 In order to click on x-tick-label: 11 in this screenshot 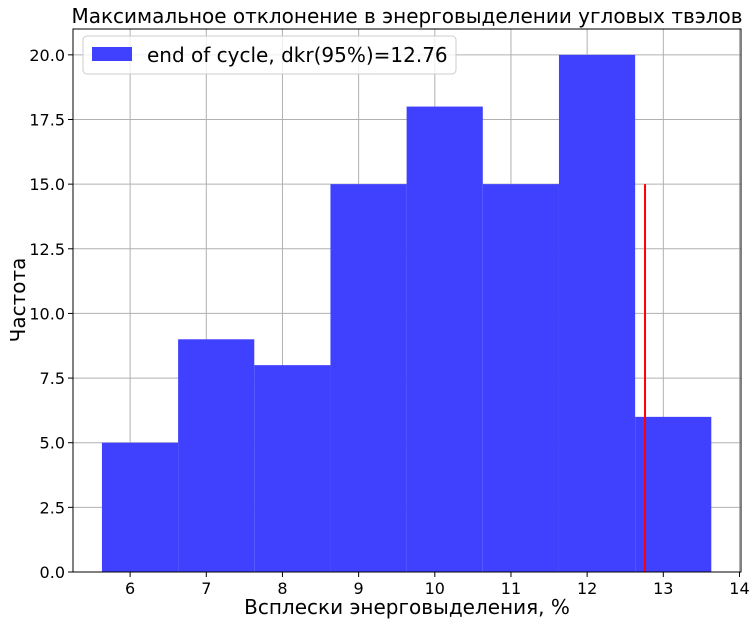, I will do `click(511, 588)`.